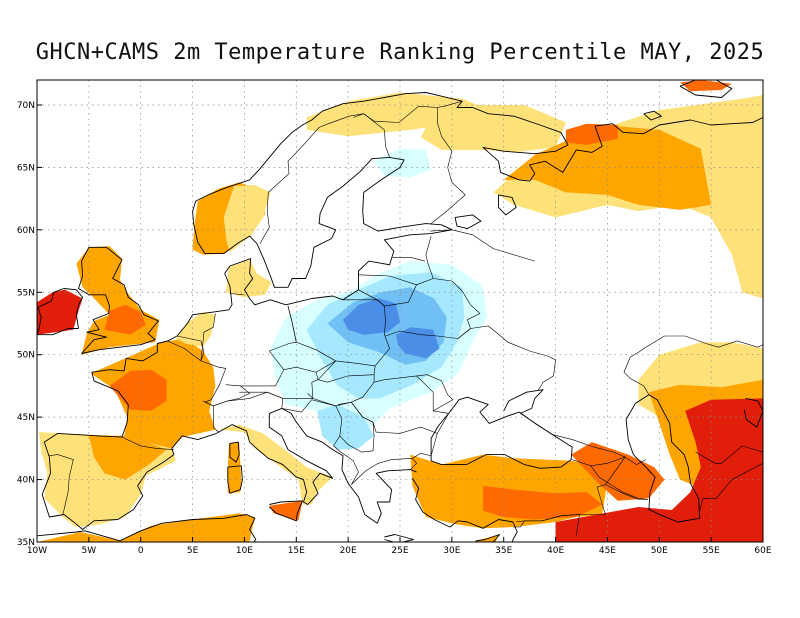  What do you see at coordinates (37, 551) in the screenshot?
I see `lon-tick-label: 10W` at bounding box center [37, 551].